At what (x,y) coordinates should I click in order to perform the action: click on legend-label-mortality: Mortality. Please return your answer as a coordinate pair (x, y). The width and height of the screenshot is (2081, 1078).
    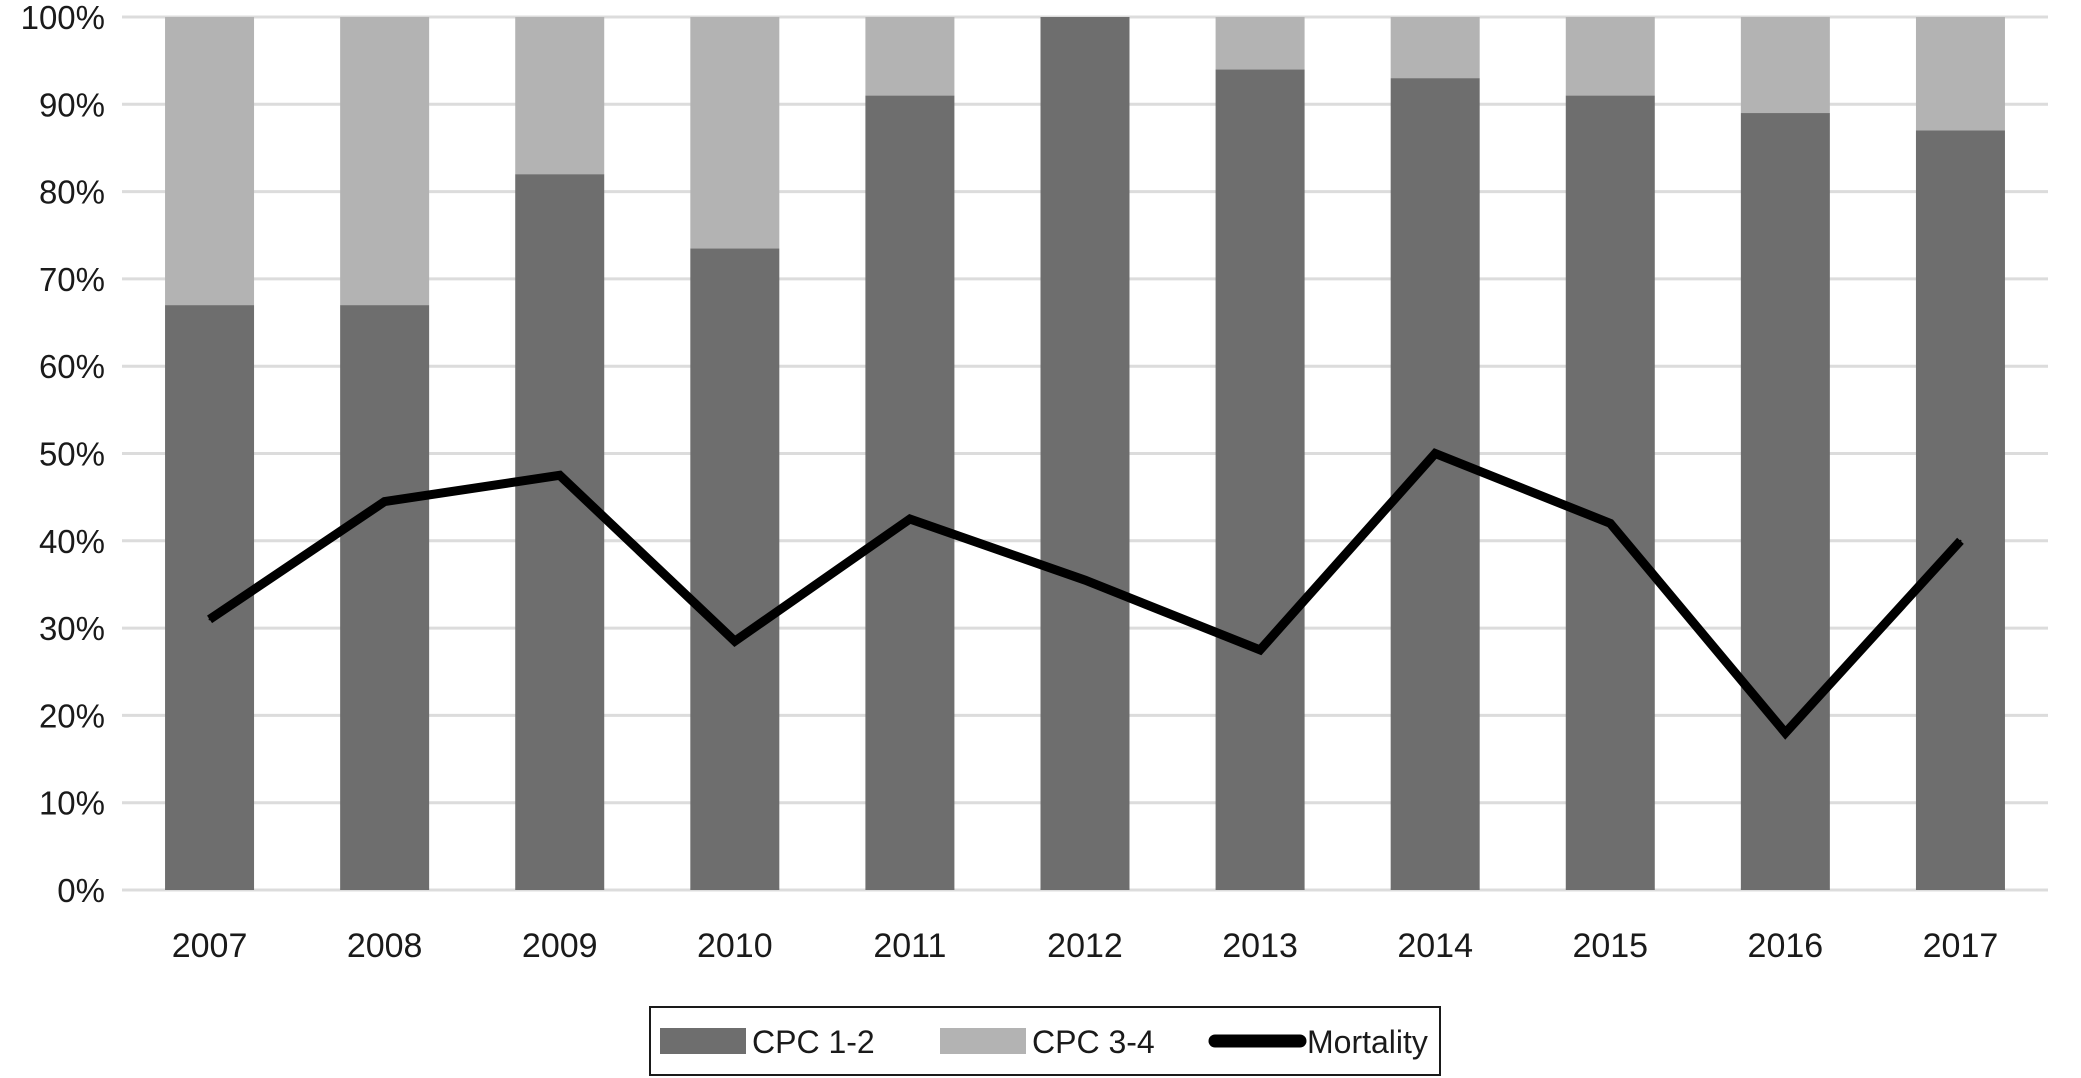
    Looking at the image, I should click on (1367, 1042).